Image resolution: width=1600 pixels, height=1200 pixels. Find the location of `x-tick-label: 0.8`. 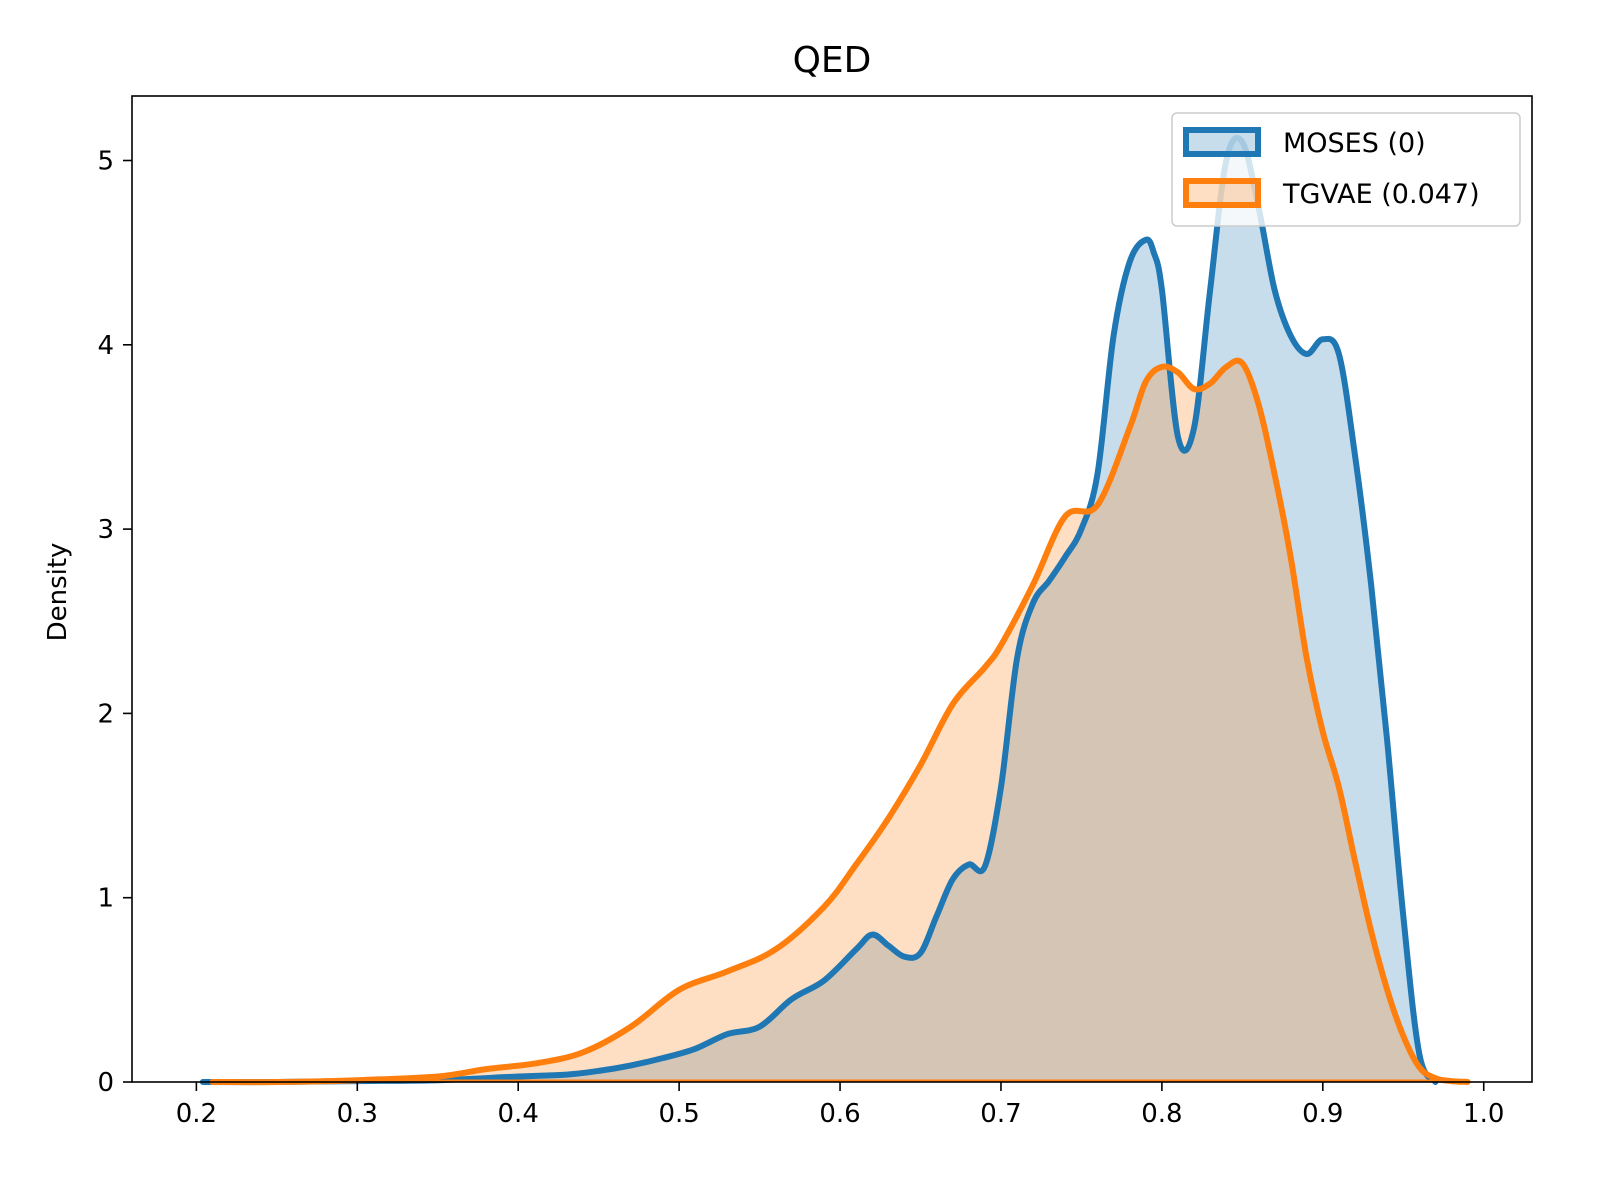

x-tick-label: 0.8 is located at coordinates (1161, 1114).